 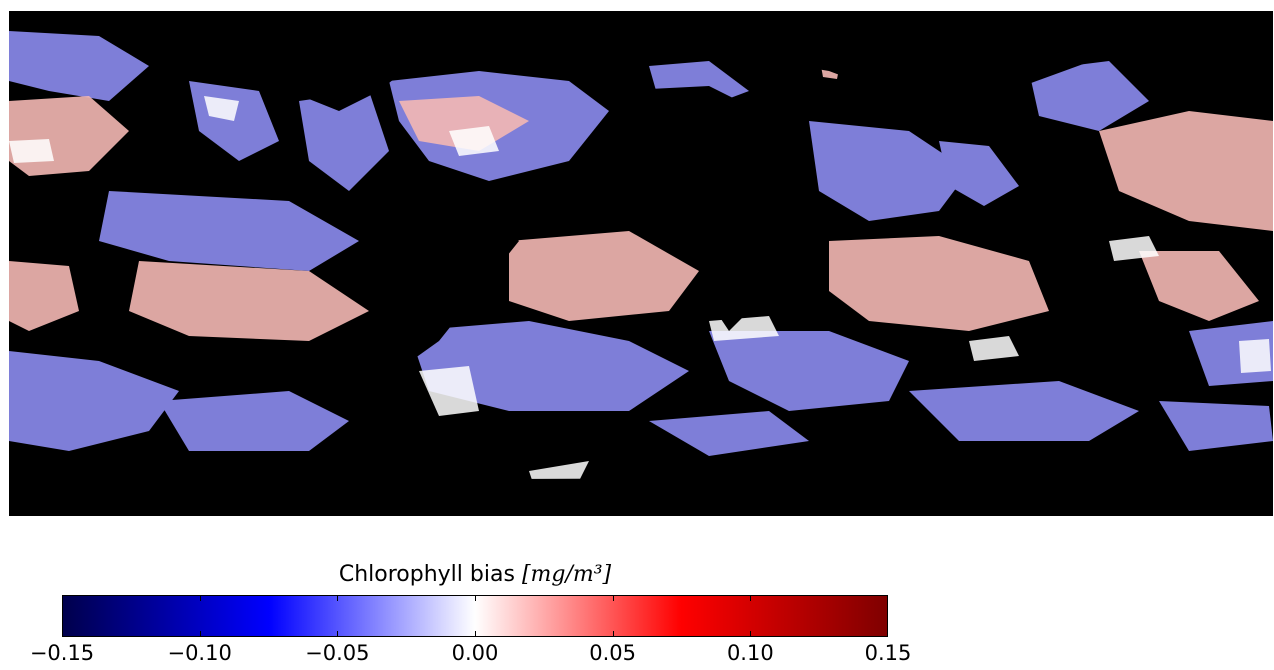 I want to click on africa, so click(x=709, y=208).